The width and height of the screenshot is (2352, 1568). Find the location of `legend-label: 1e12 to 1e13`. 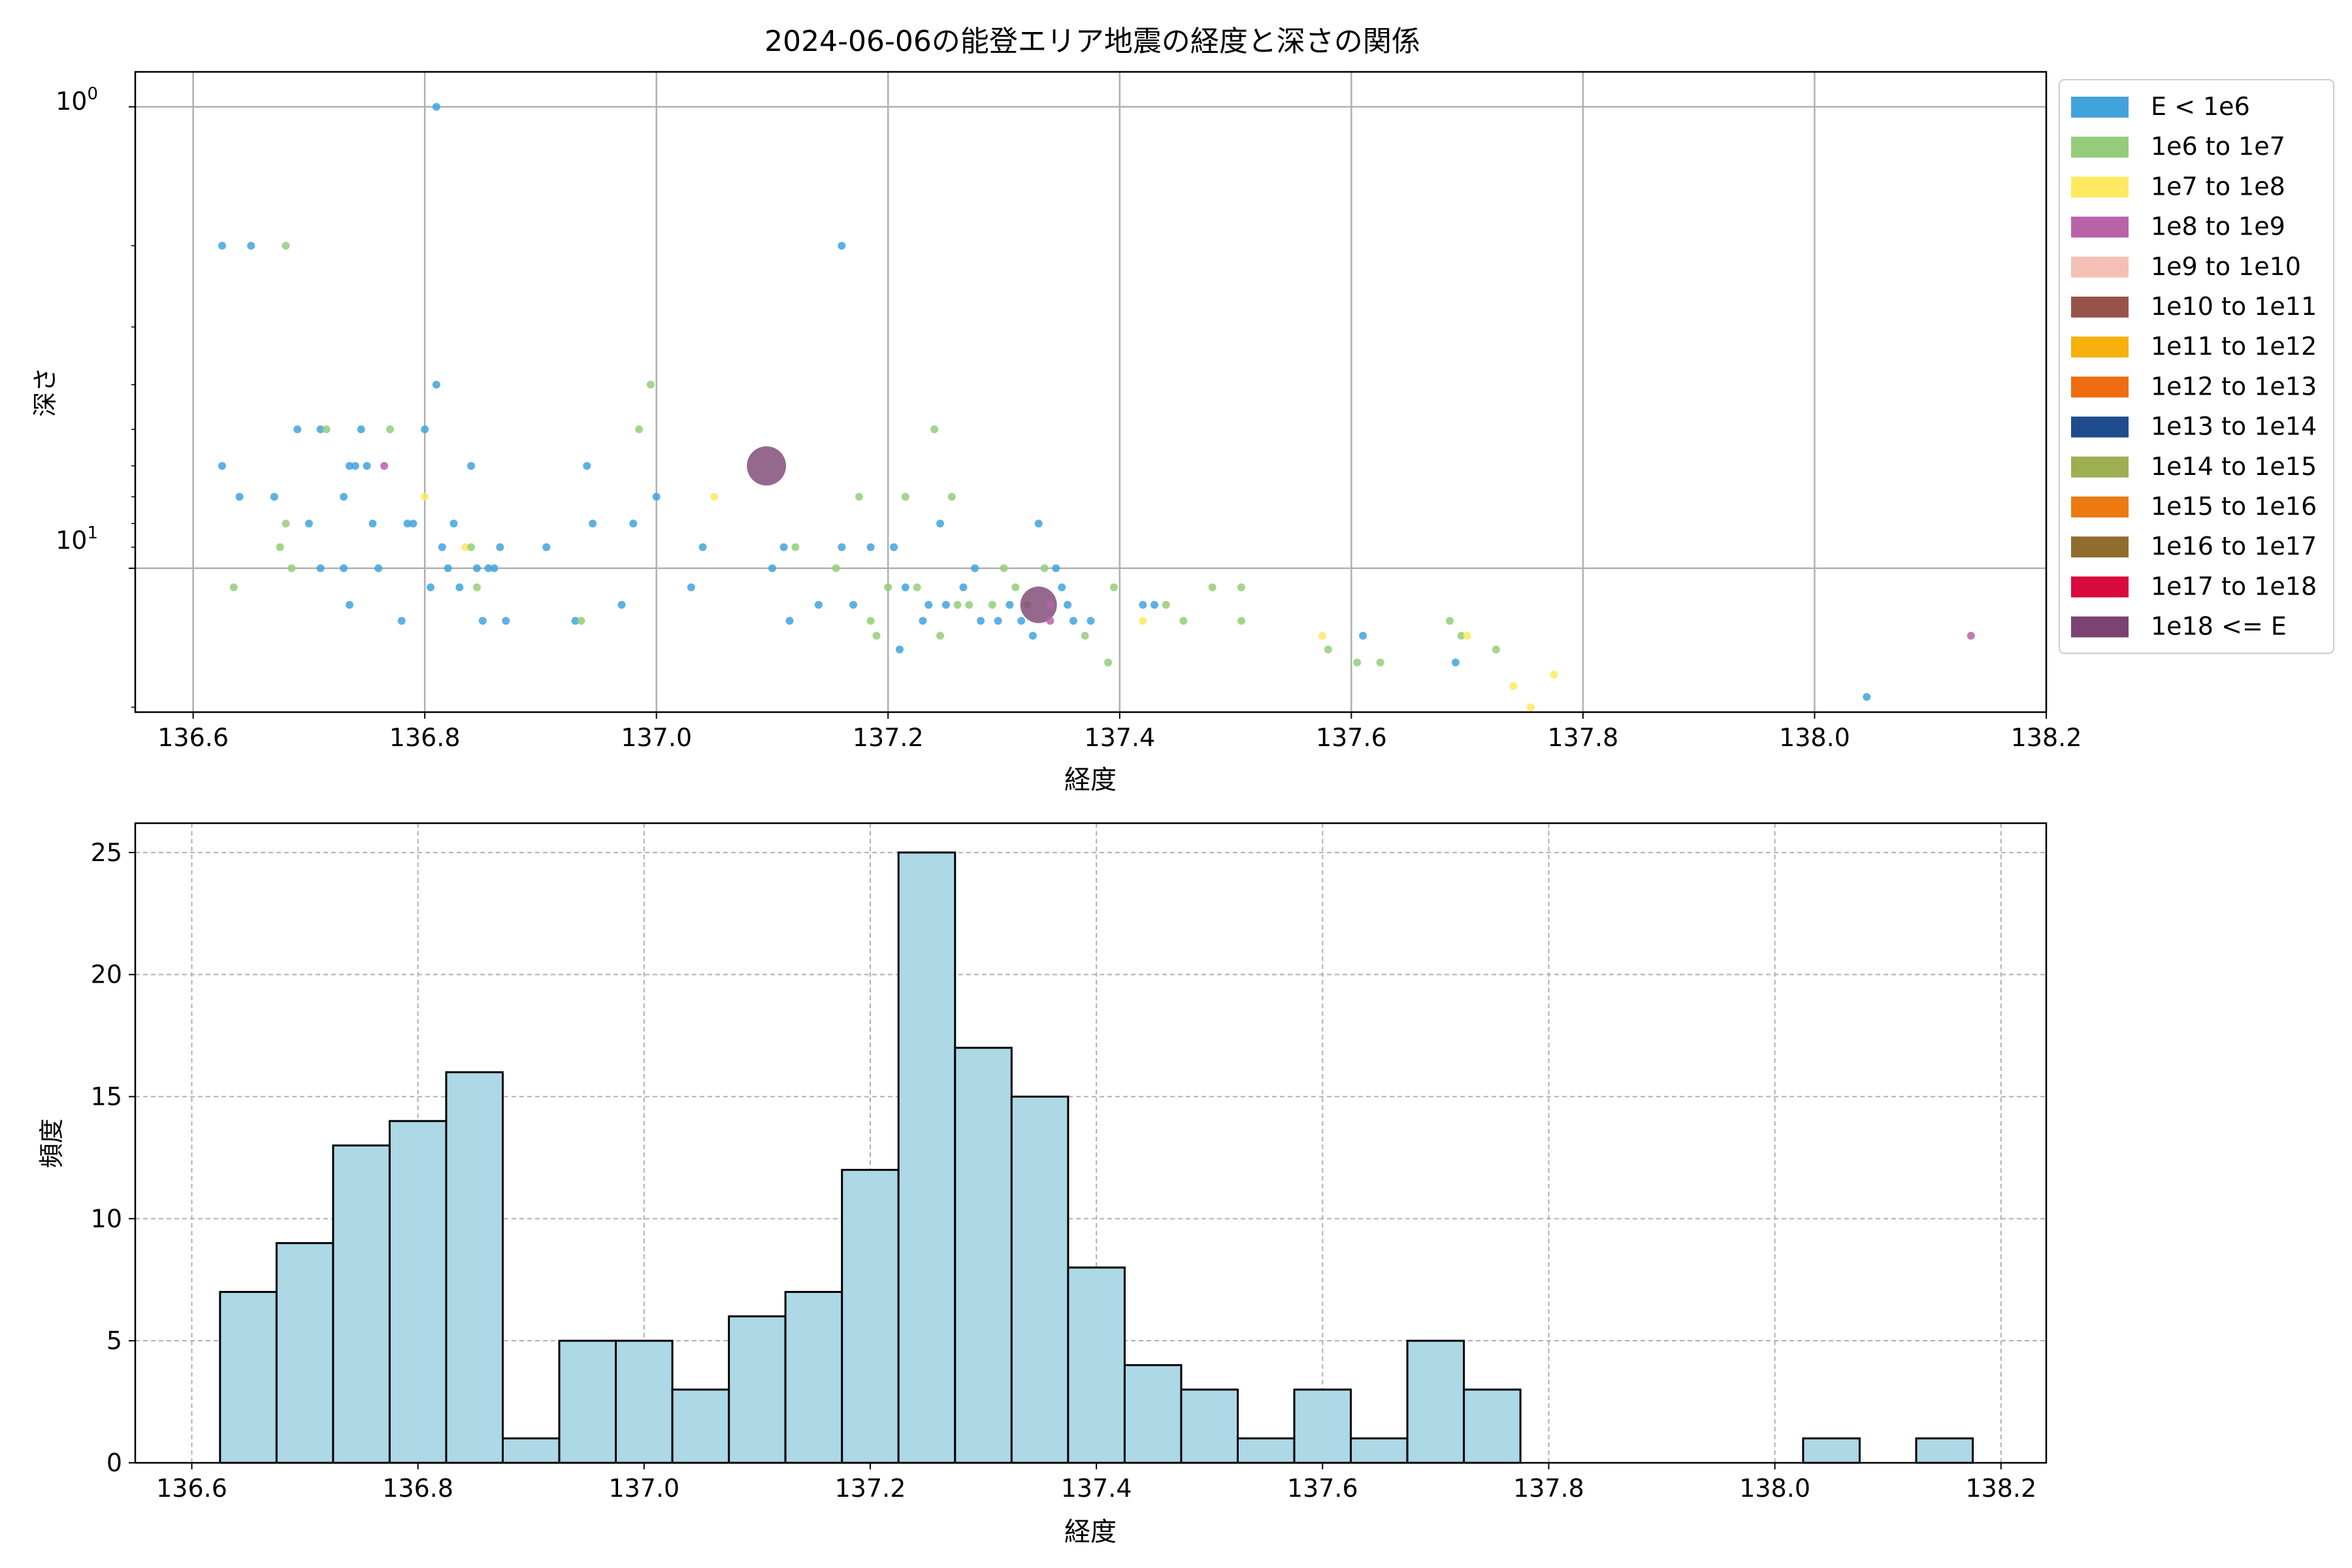

legend-label: 1e12 to 1e13 is located at coordinates (2234, 386).